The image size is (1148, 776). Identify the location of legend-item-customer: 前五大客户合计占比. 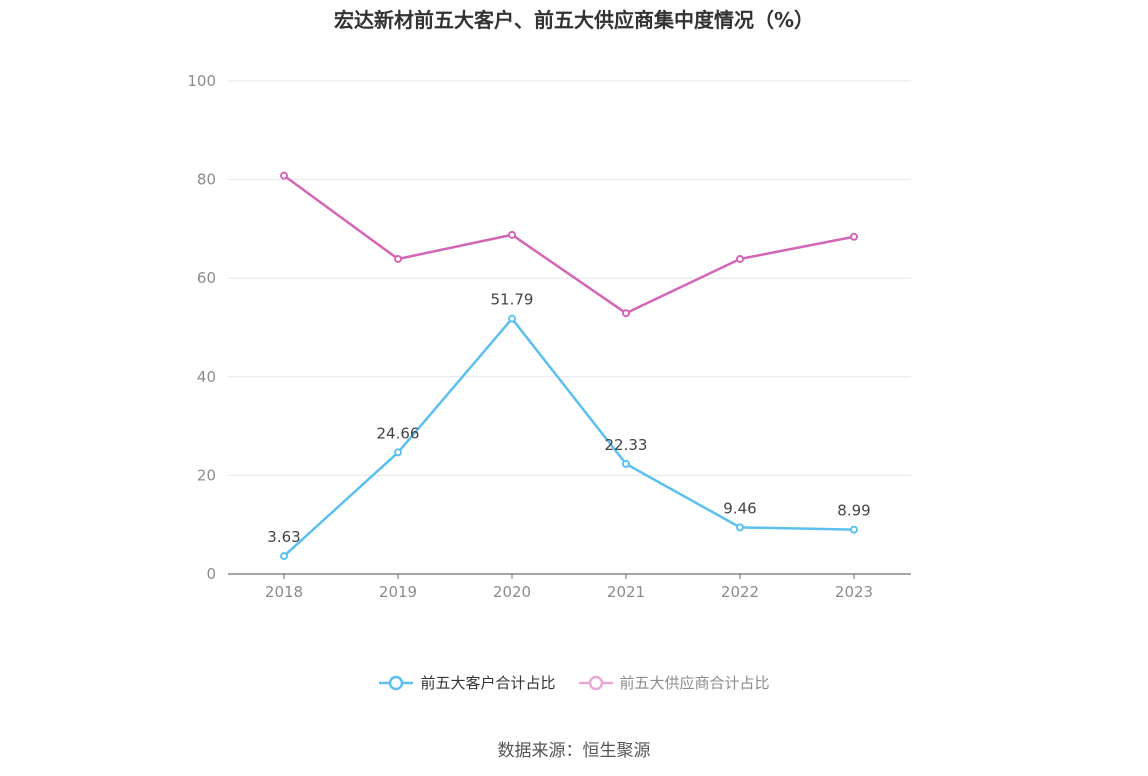
(467, 682).